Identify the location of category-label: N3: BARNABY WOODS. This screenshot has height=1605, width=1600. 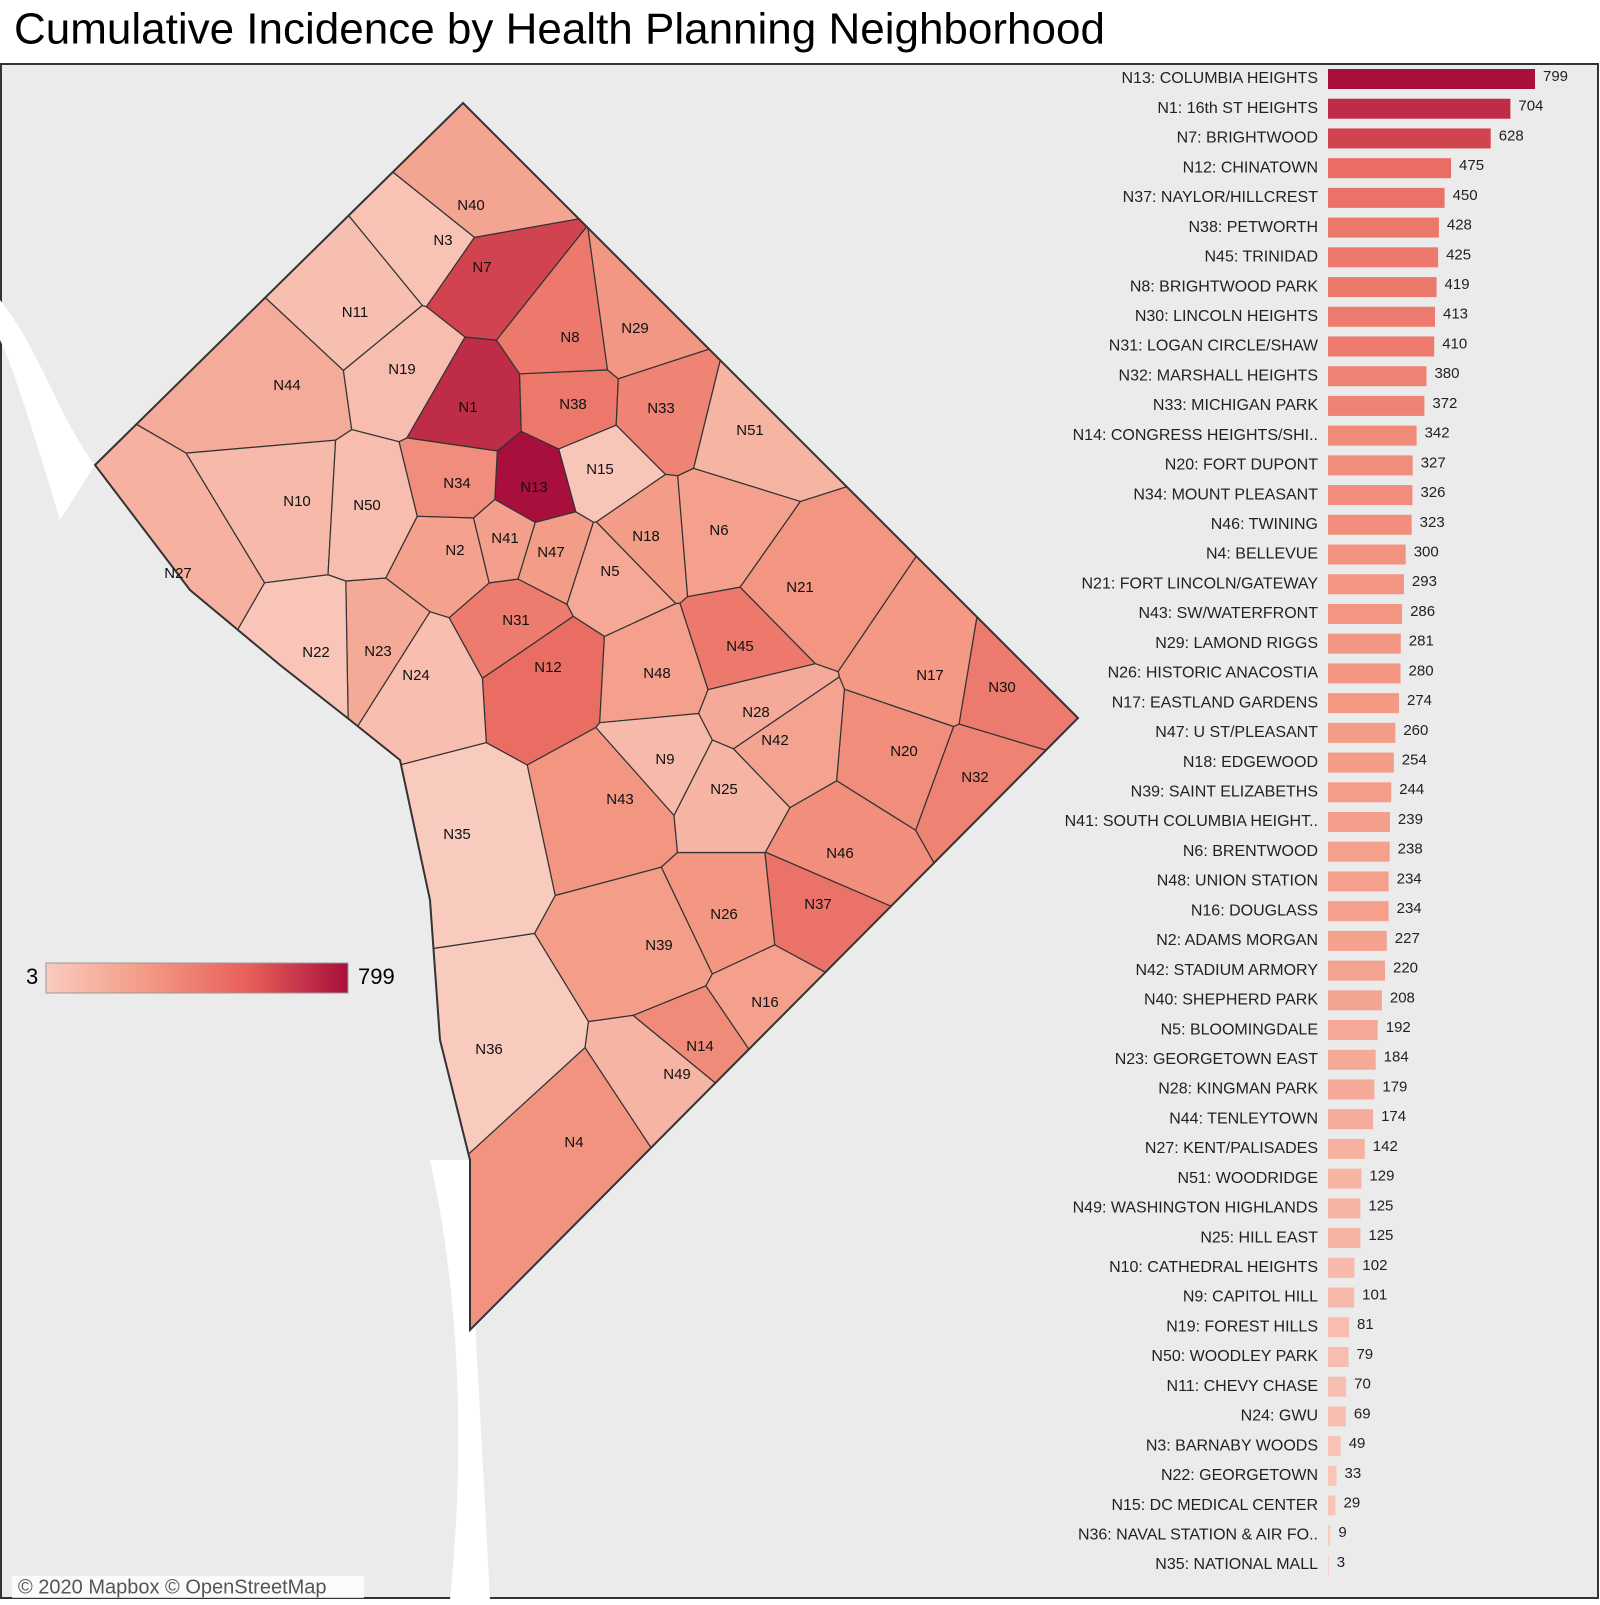
(1232, 1445).